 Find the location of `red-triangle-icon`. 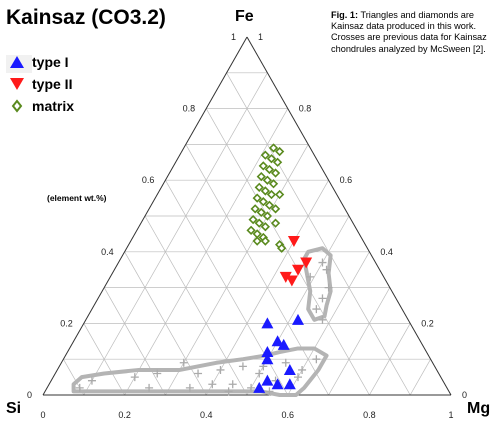

red-triangle-icon is located at coordinates (17, 84).